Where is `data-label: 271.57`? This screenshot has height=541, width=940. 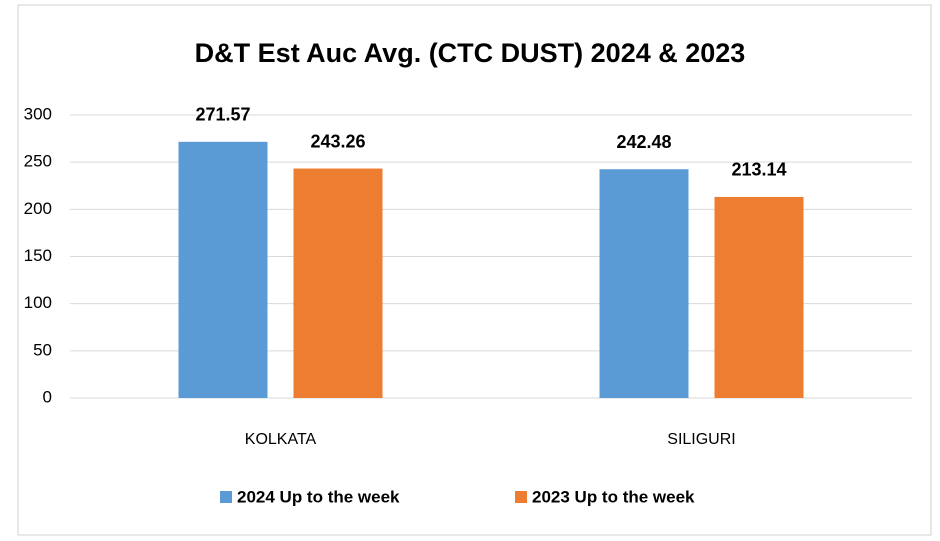 data-label: 271.57 is located at coordinates (222, 115).